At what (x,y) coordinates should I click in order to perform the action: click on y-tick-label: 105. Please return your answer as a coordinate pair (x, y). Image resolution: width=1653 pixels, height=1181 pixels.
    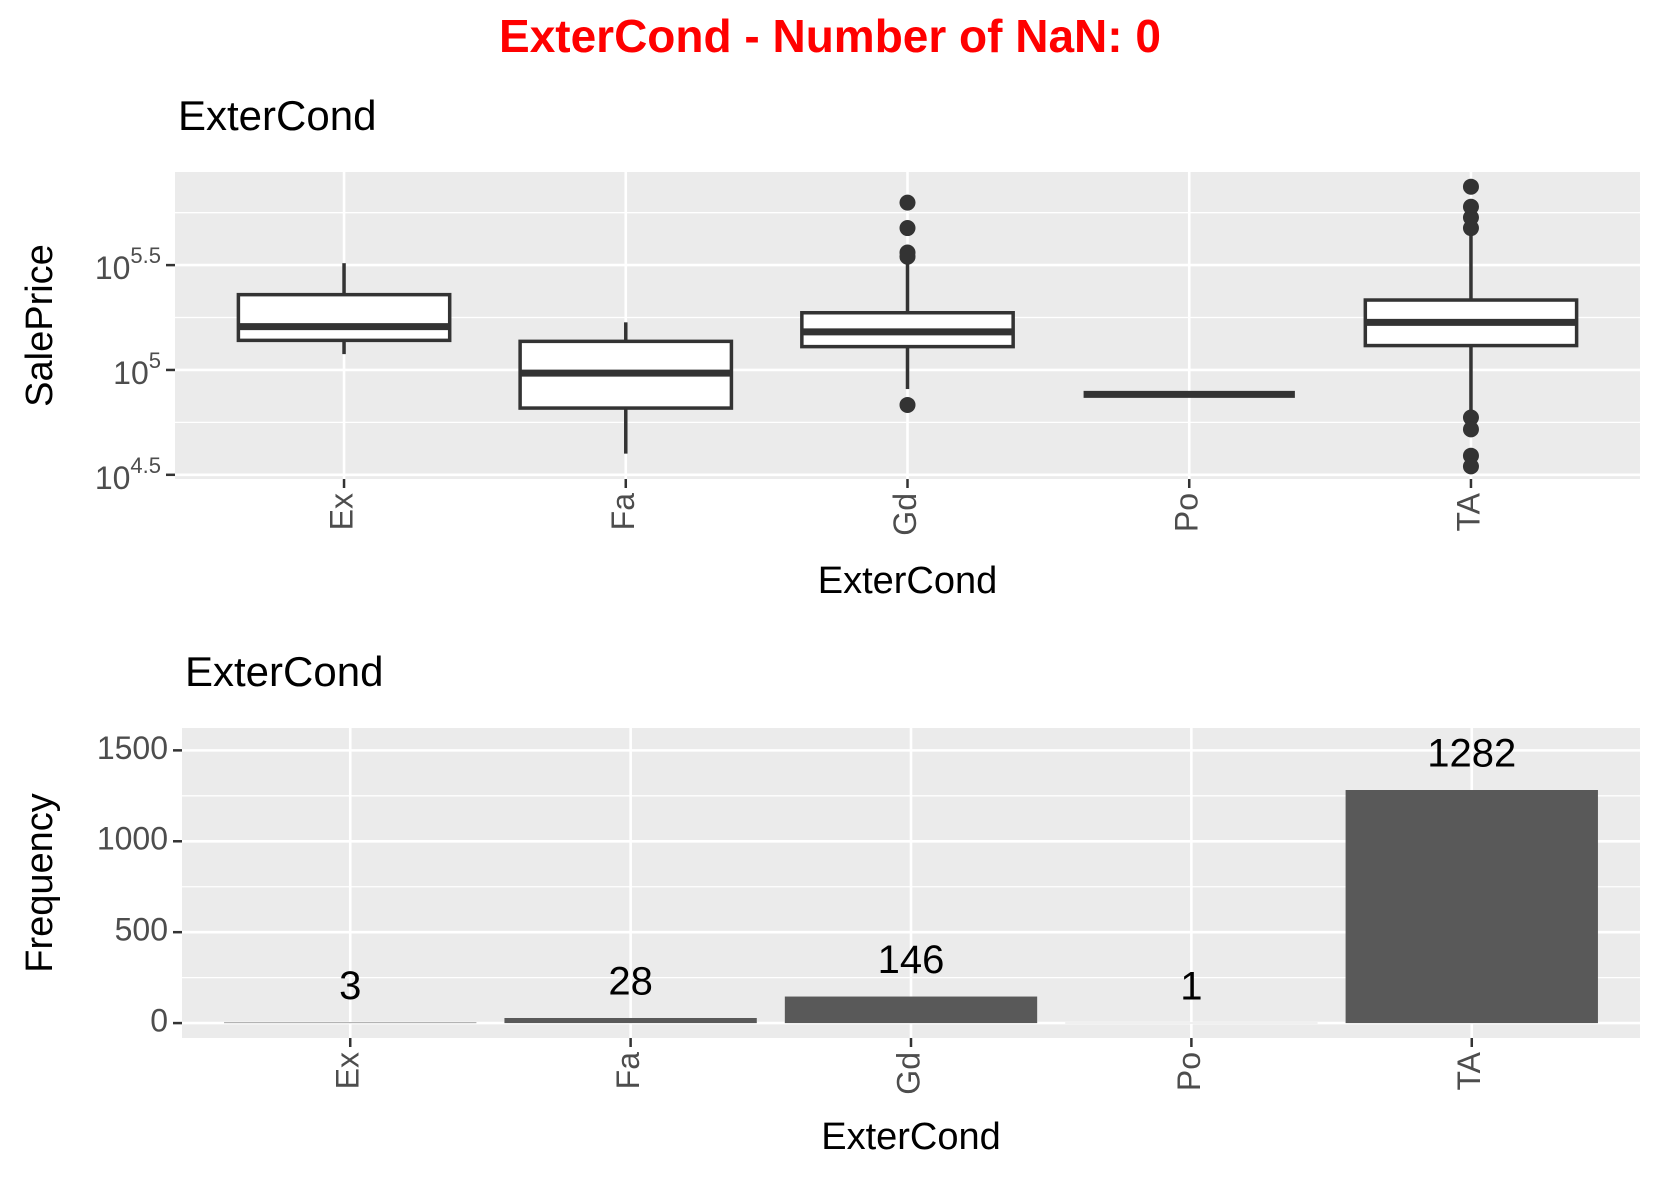
    Looking at the image, I should click on (137, 370).